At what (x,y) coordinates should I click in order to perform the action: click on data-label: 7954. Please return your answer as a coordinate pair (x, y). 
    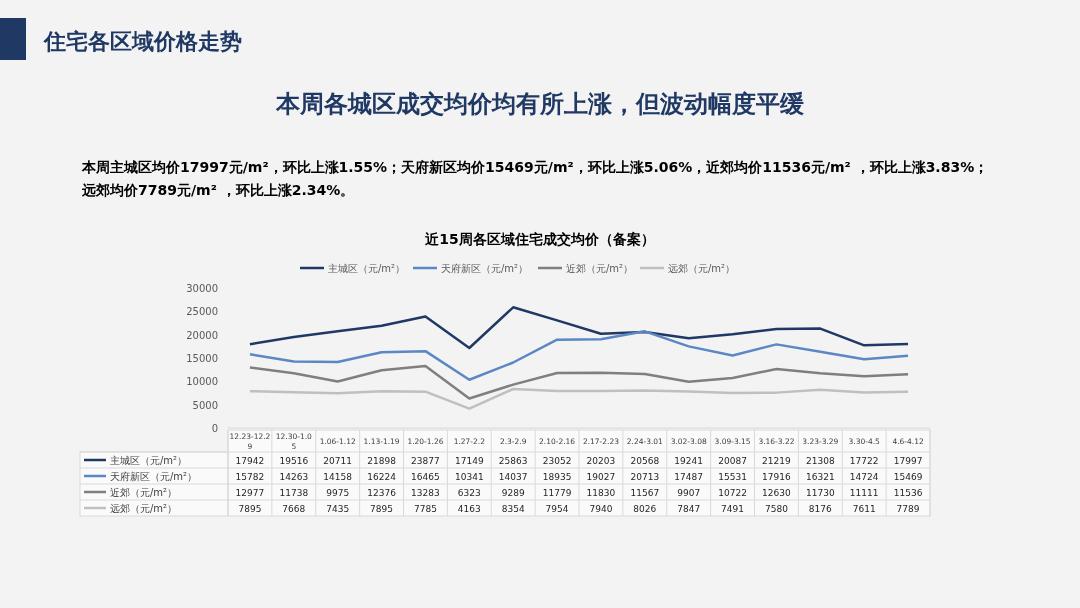
    Looking at the image, I should click on (557, 508).